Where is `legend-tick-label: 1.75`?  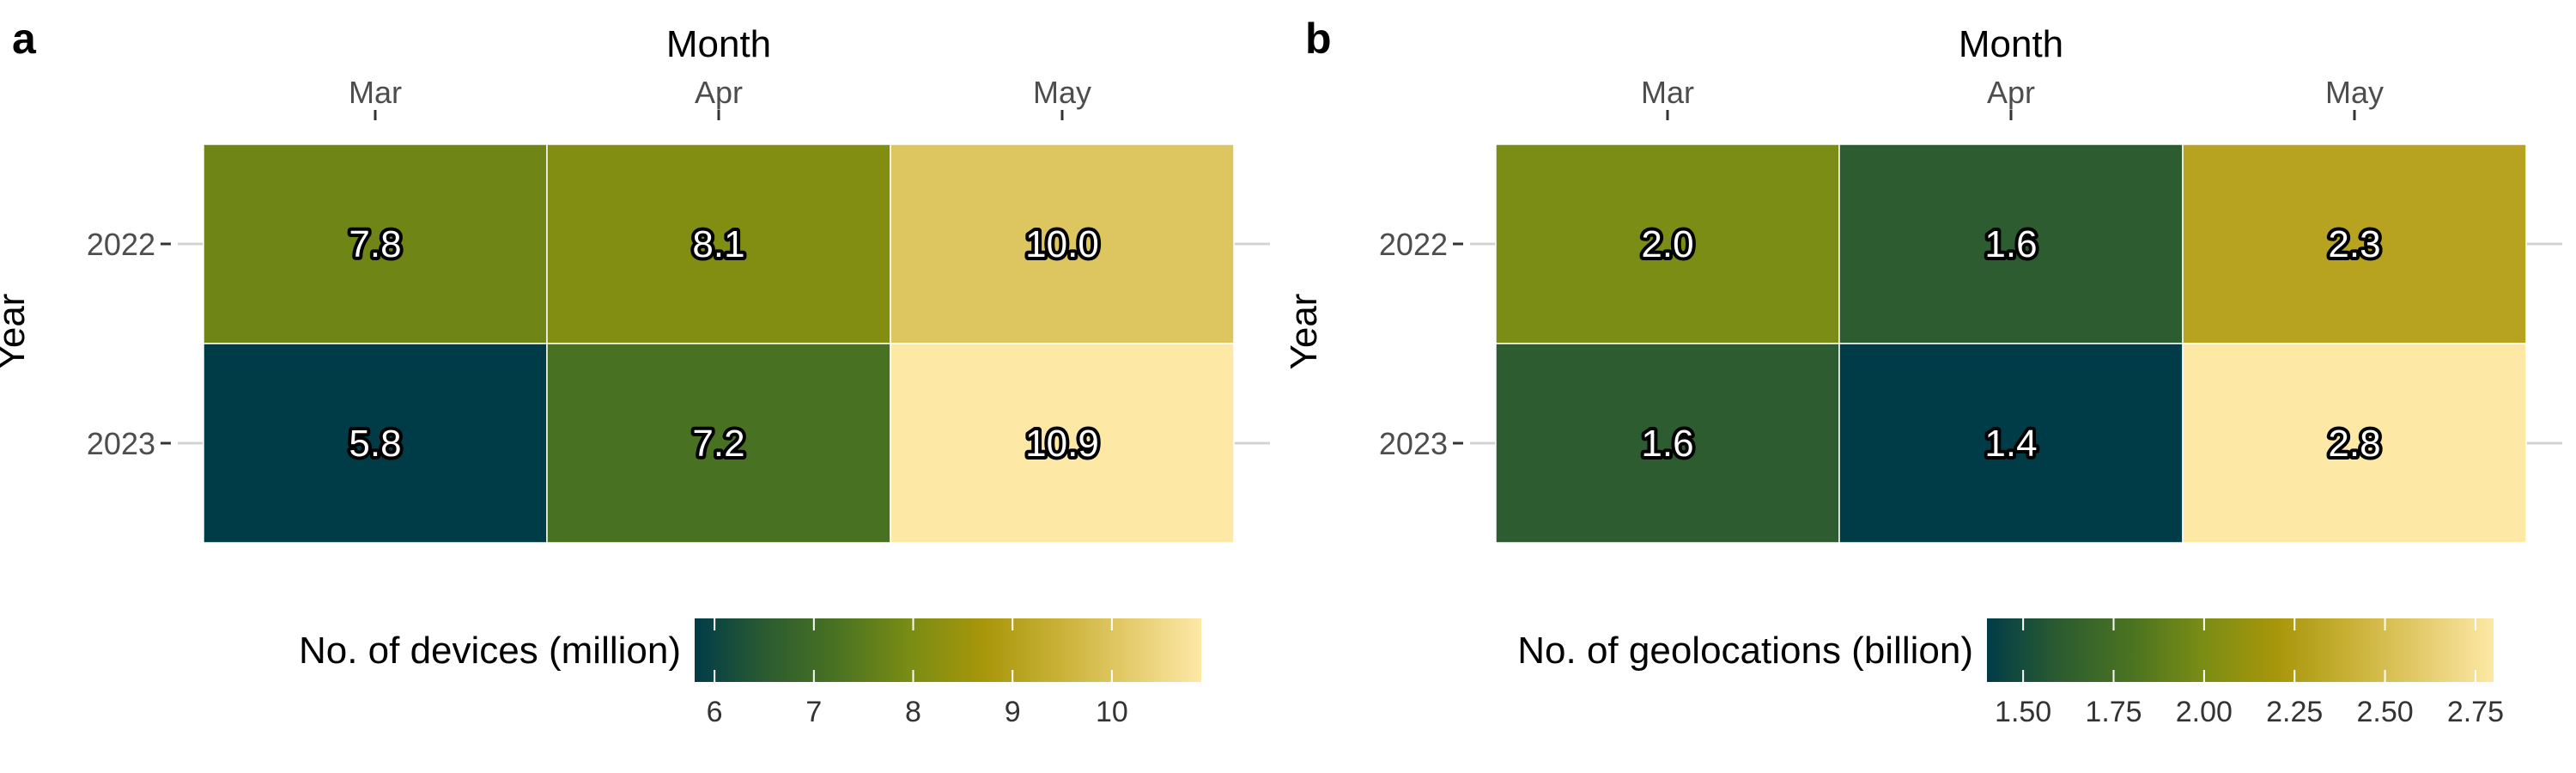
legend-tick-label: 1.75 is located at coordinates (2113, 712).